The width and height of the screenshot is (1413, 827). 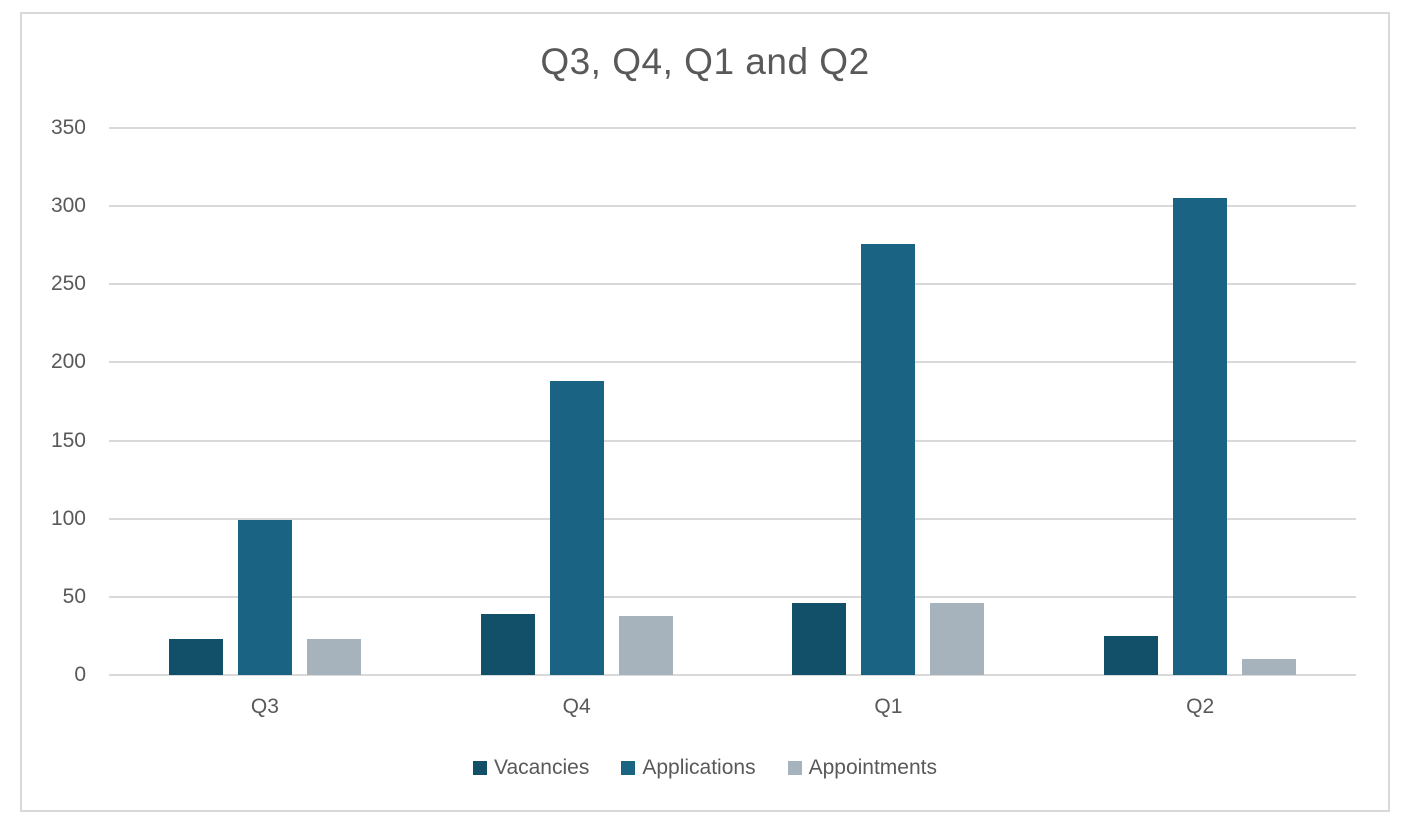 I want to click on x-tick-label-q3: Q3, so click(x=264, y=706).